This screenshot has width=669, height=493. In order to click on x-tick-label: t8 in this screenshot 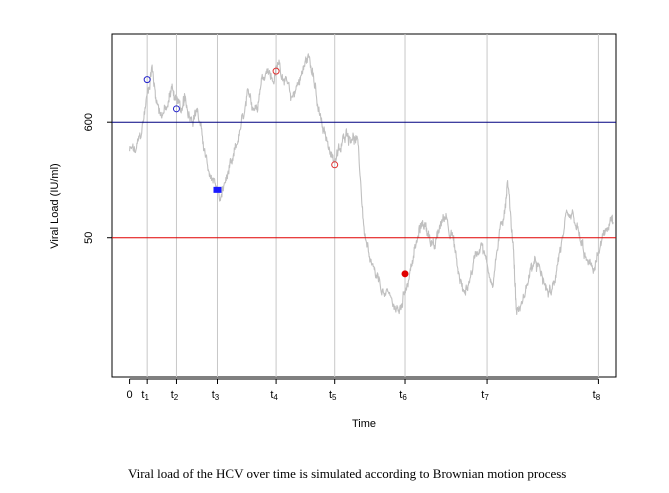, I will do `click(597, 395)`.